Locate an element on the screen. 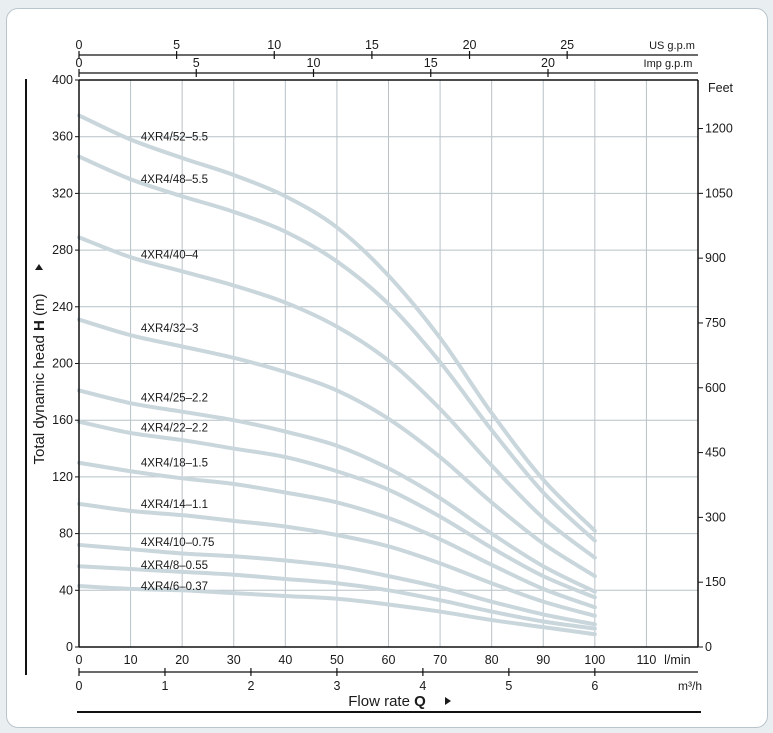 The image size is (773, 733). x-tick-label: 40 is located at coordinates (285, 660).